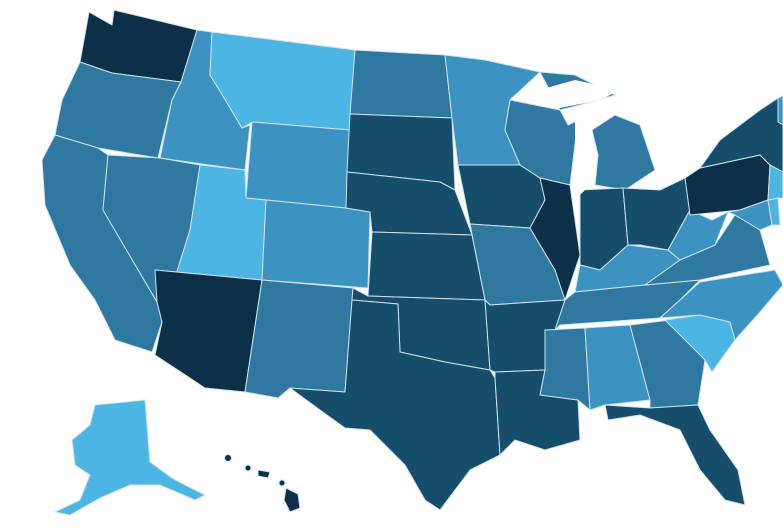 The width and height of the screenshot is (783, 531). What do you see at coordinates (395, 405) in the screenshot?
I see `state-tx` at bounding box center [395, 405].